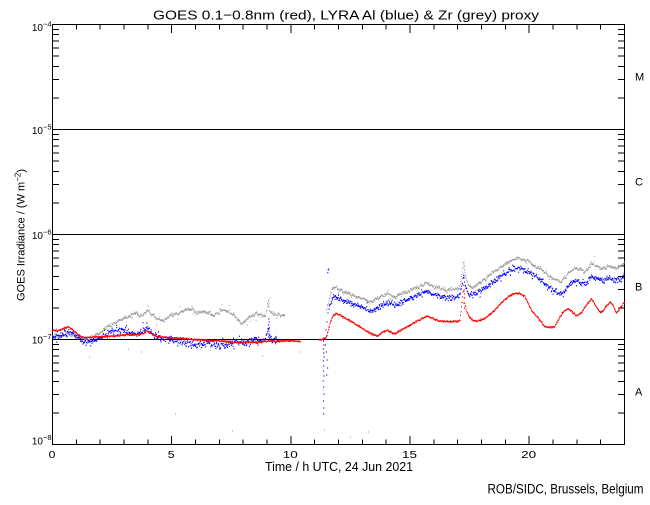 The width and height of the screenshot is (650, 505). What do you see at coordinates (566, 489) in the screenshot?
I see `svg-text: ROB/SIDC, Brussels, Belgium` at bounding box center [566, 489].